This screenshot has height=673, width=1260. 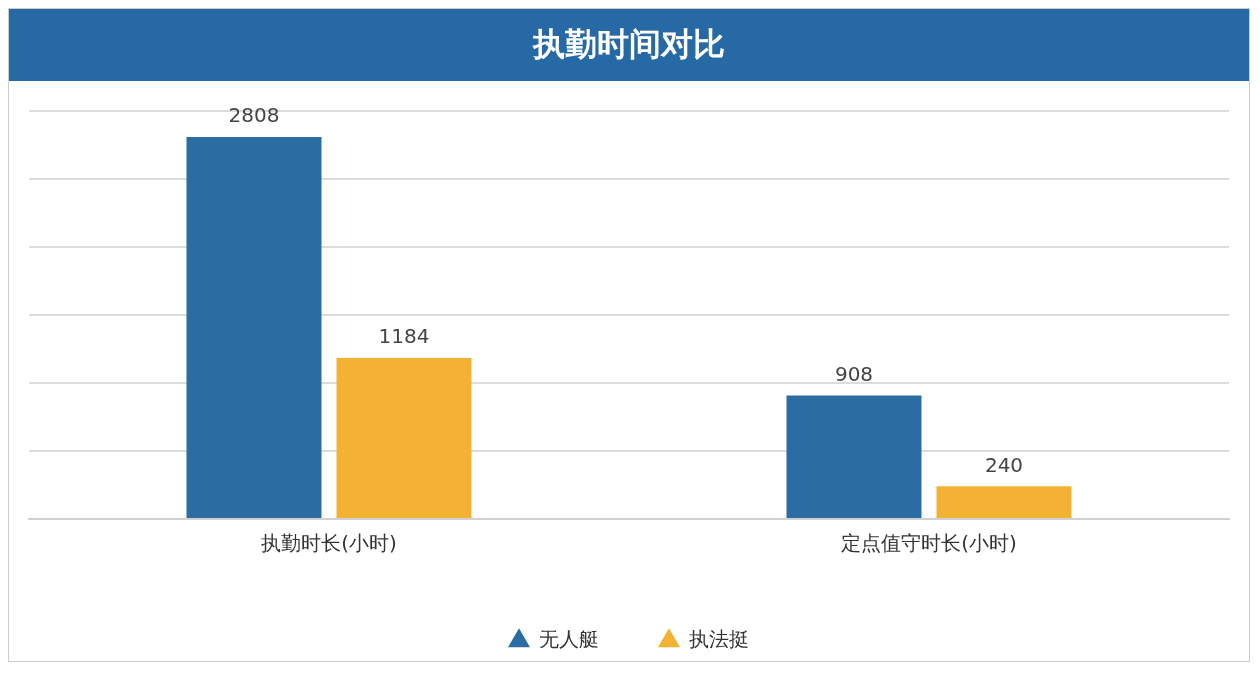 I want to click on data-label: 908, so click(x=854, y=373).